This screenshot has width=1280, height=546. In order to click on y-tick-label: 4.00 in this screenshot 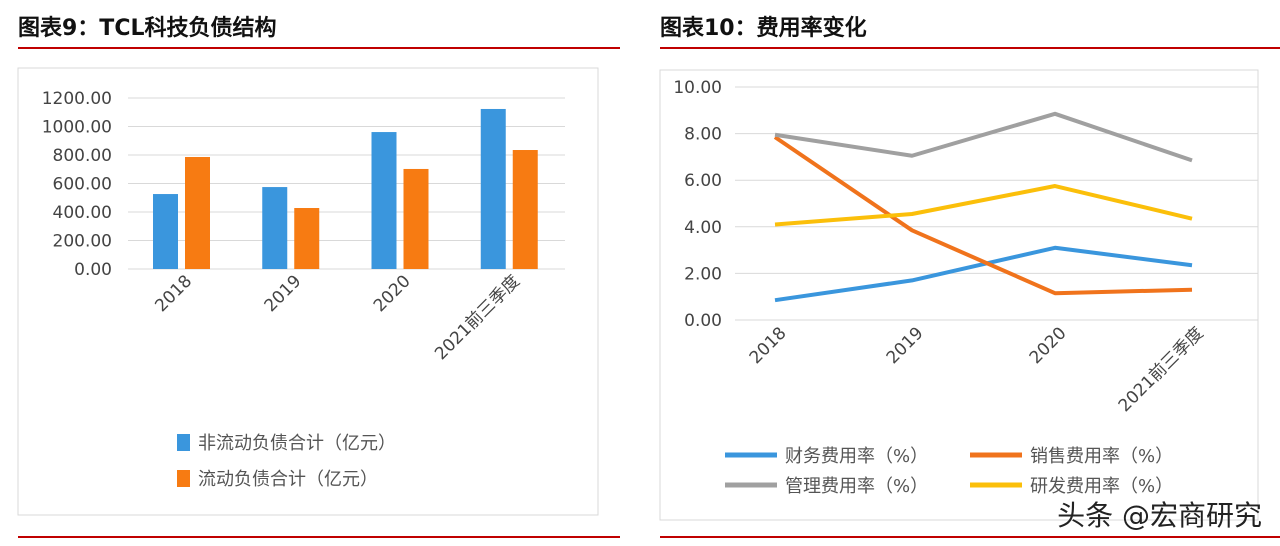, I will do `click(703, 228)`.